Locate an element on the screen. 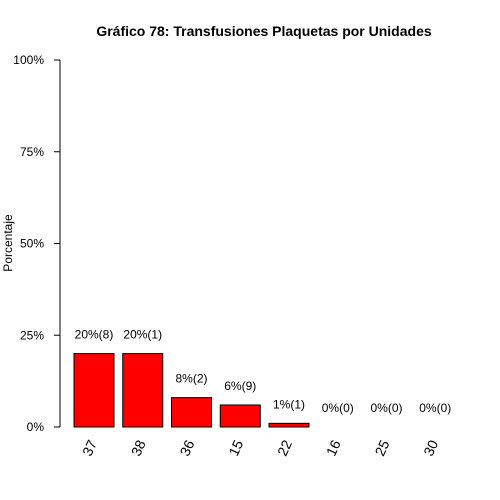 This screenshot has height=500, width=500. category-label: 25 is located at coordinates (381, 447).